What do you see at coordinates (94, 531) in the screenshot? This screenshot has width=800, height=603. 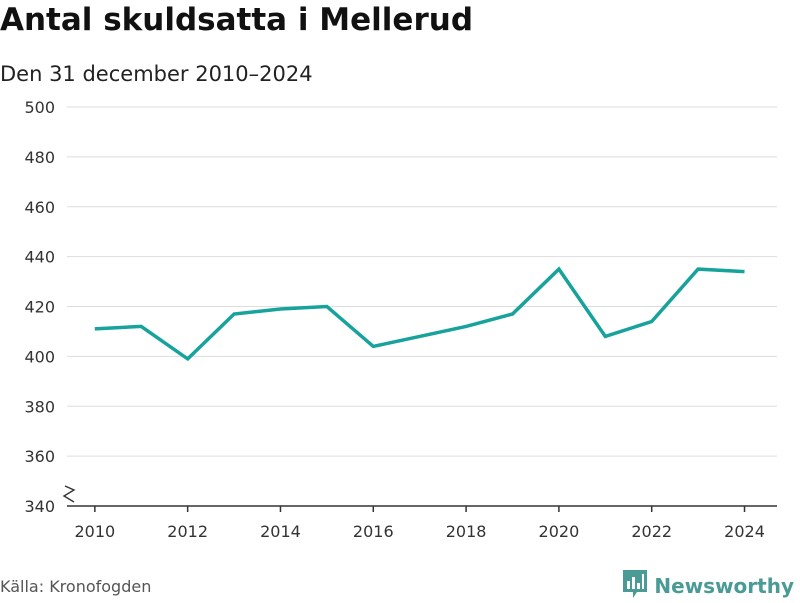 I see `x-tick-label: 2010` at bounding box center [94, 531].